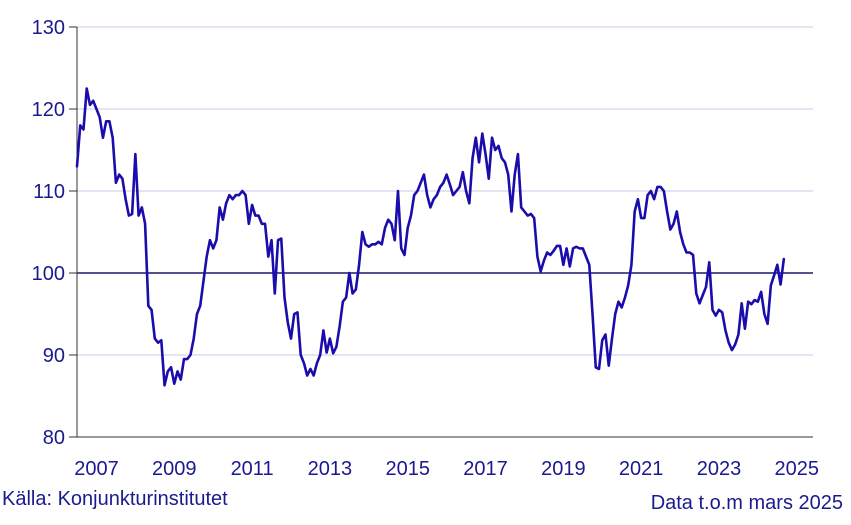 The height and width of the screenshot is (525, 851). What do you see at coordinates (719, 469) in the screenshot?
I see `x-tick-label-2023: 2023` at bounding box center [719, 469].